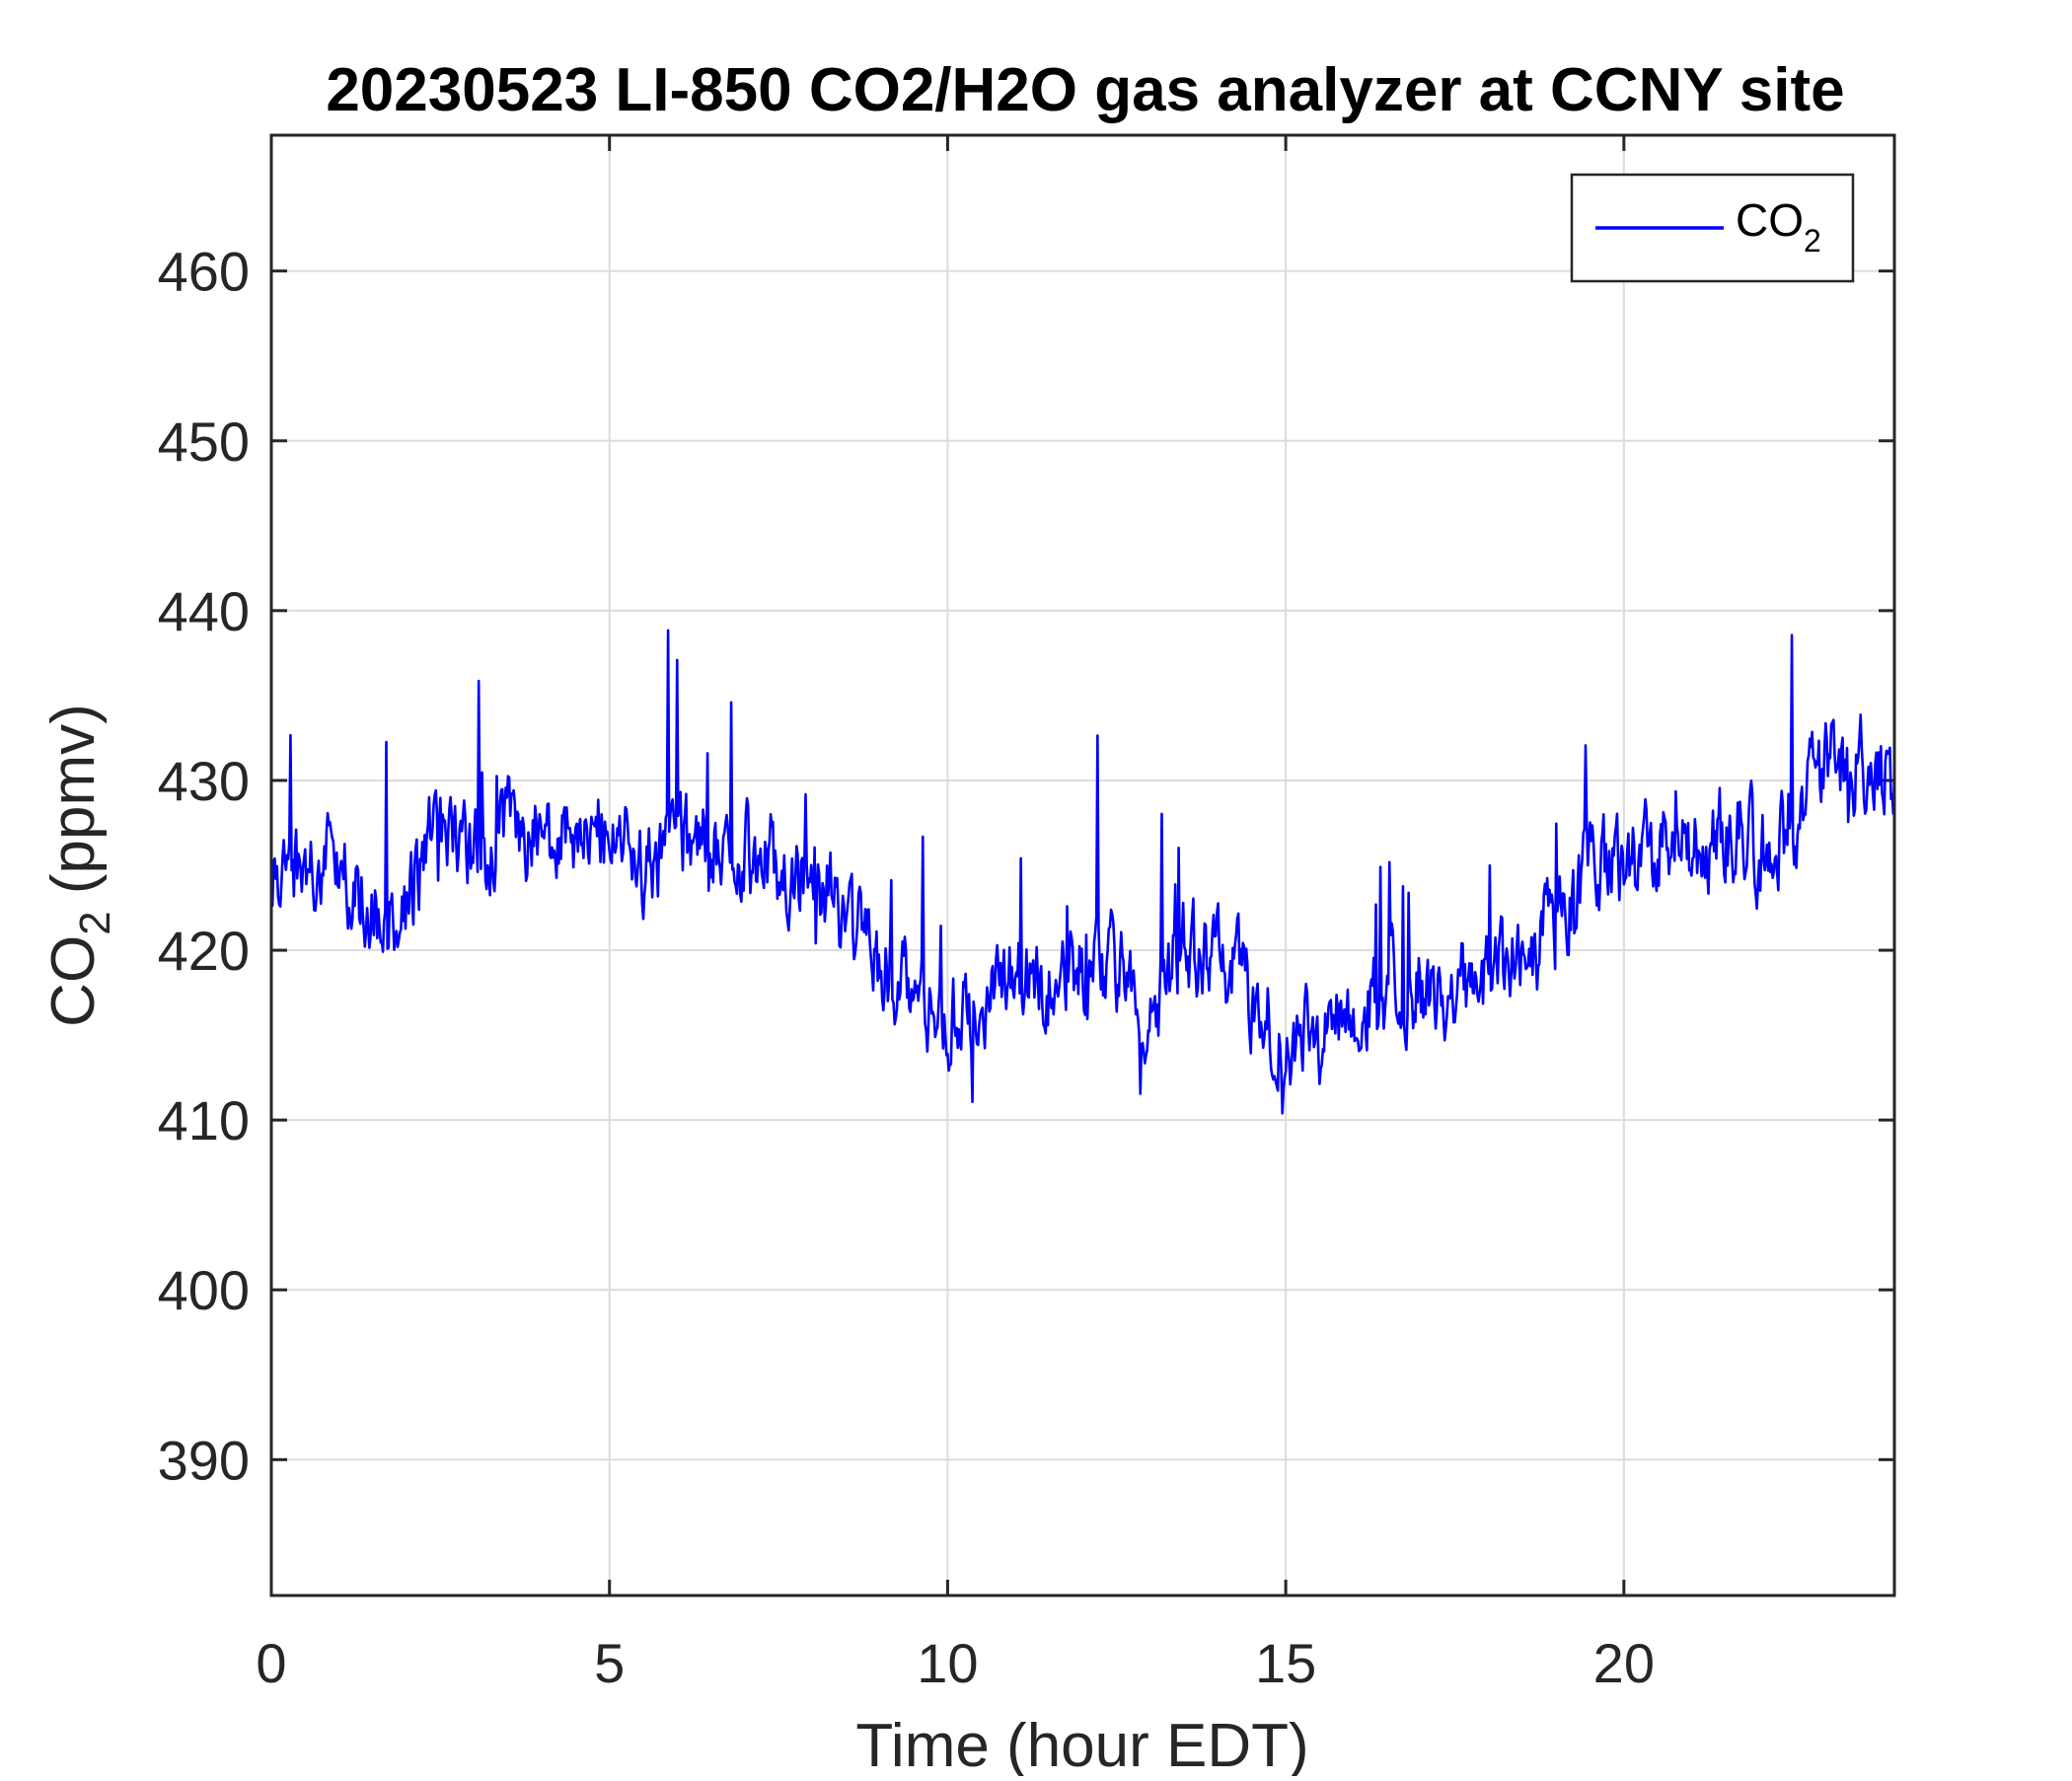 The height and width of the screenshot is (1781, 2072). What do you see at coordinates (74, 808) in the screenshot?
I see `y-axis-label-unit: (ppmv)` at bounding box center [74, 808].